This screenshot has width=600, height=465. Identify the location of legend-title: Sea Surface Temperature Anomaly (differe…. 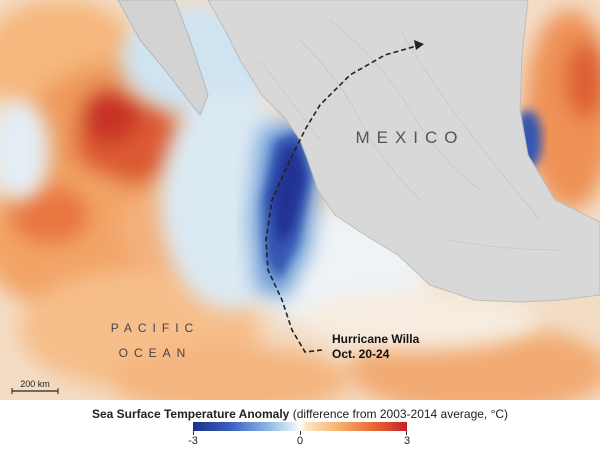
(300, 414).